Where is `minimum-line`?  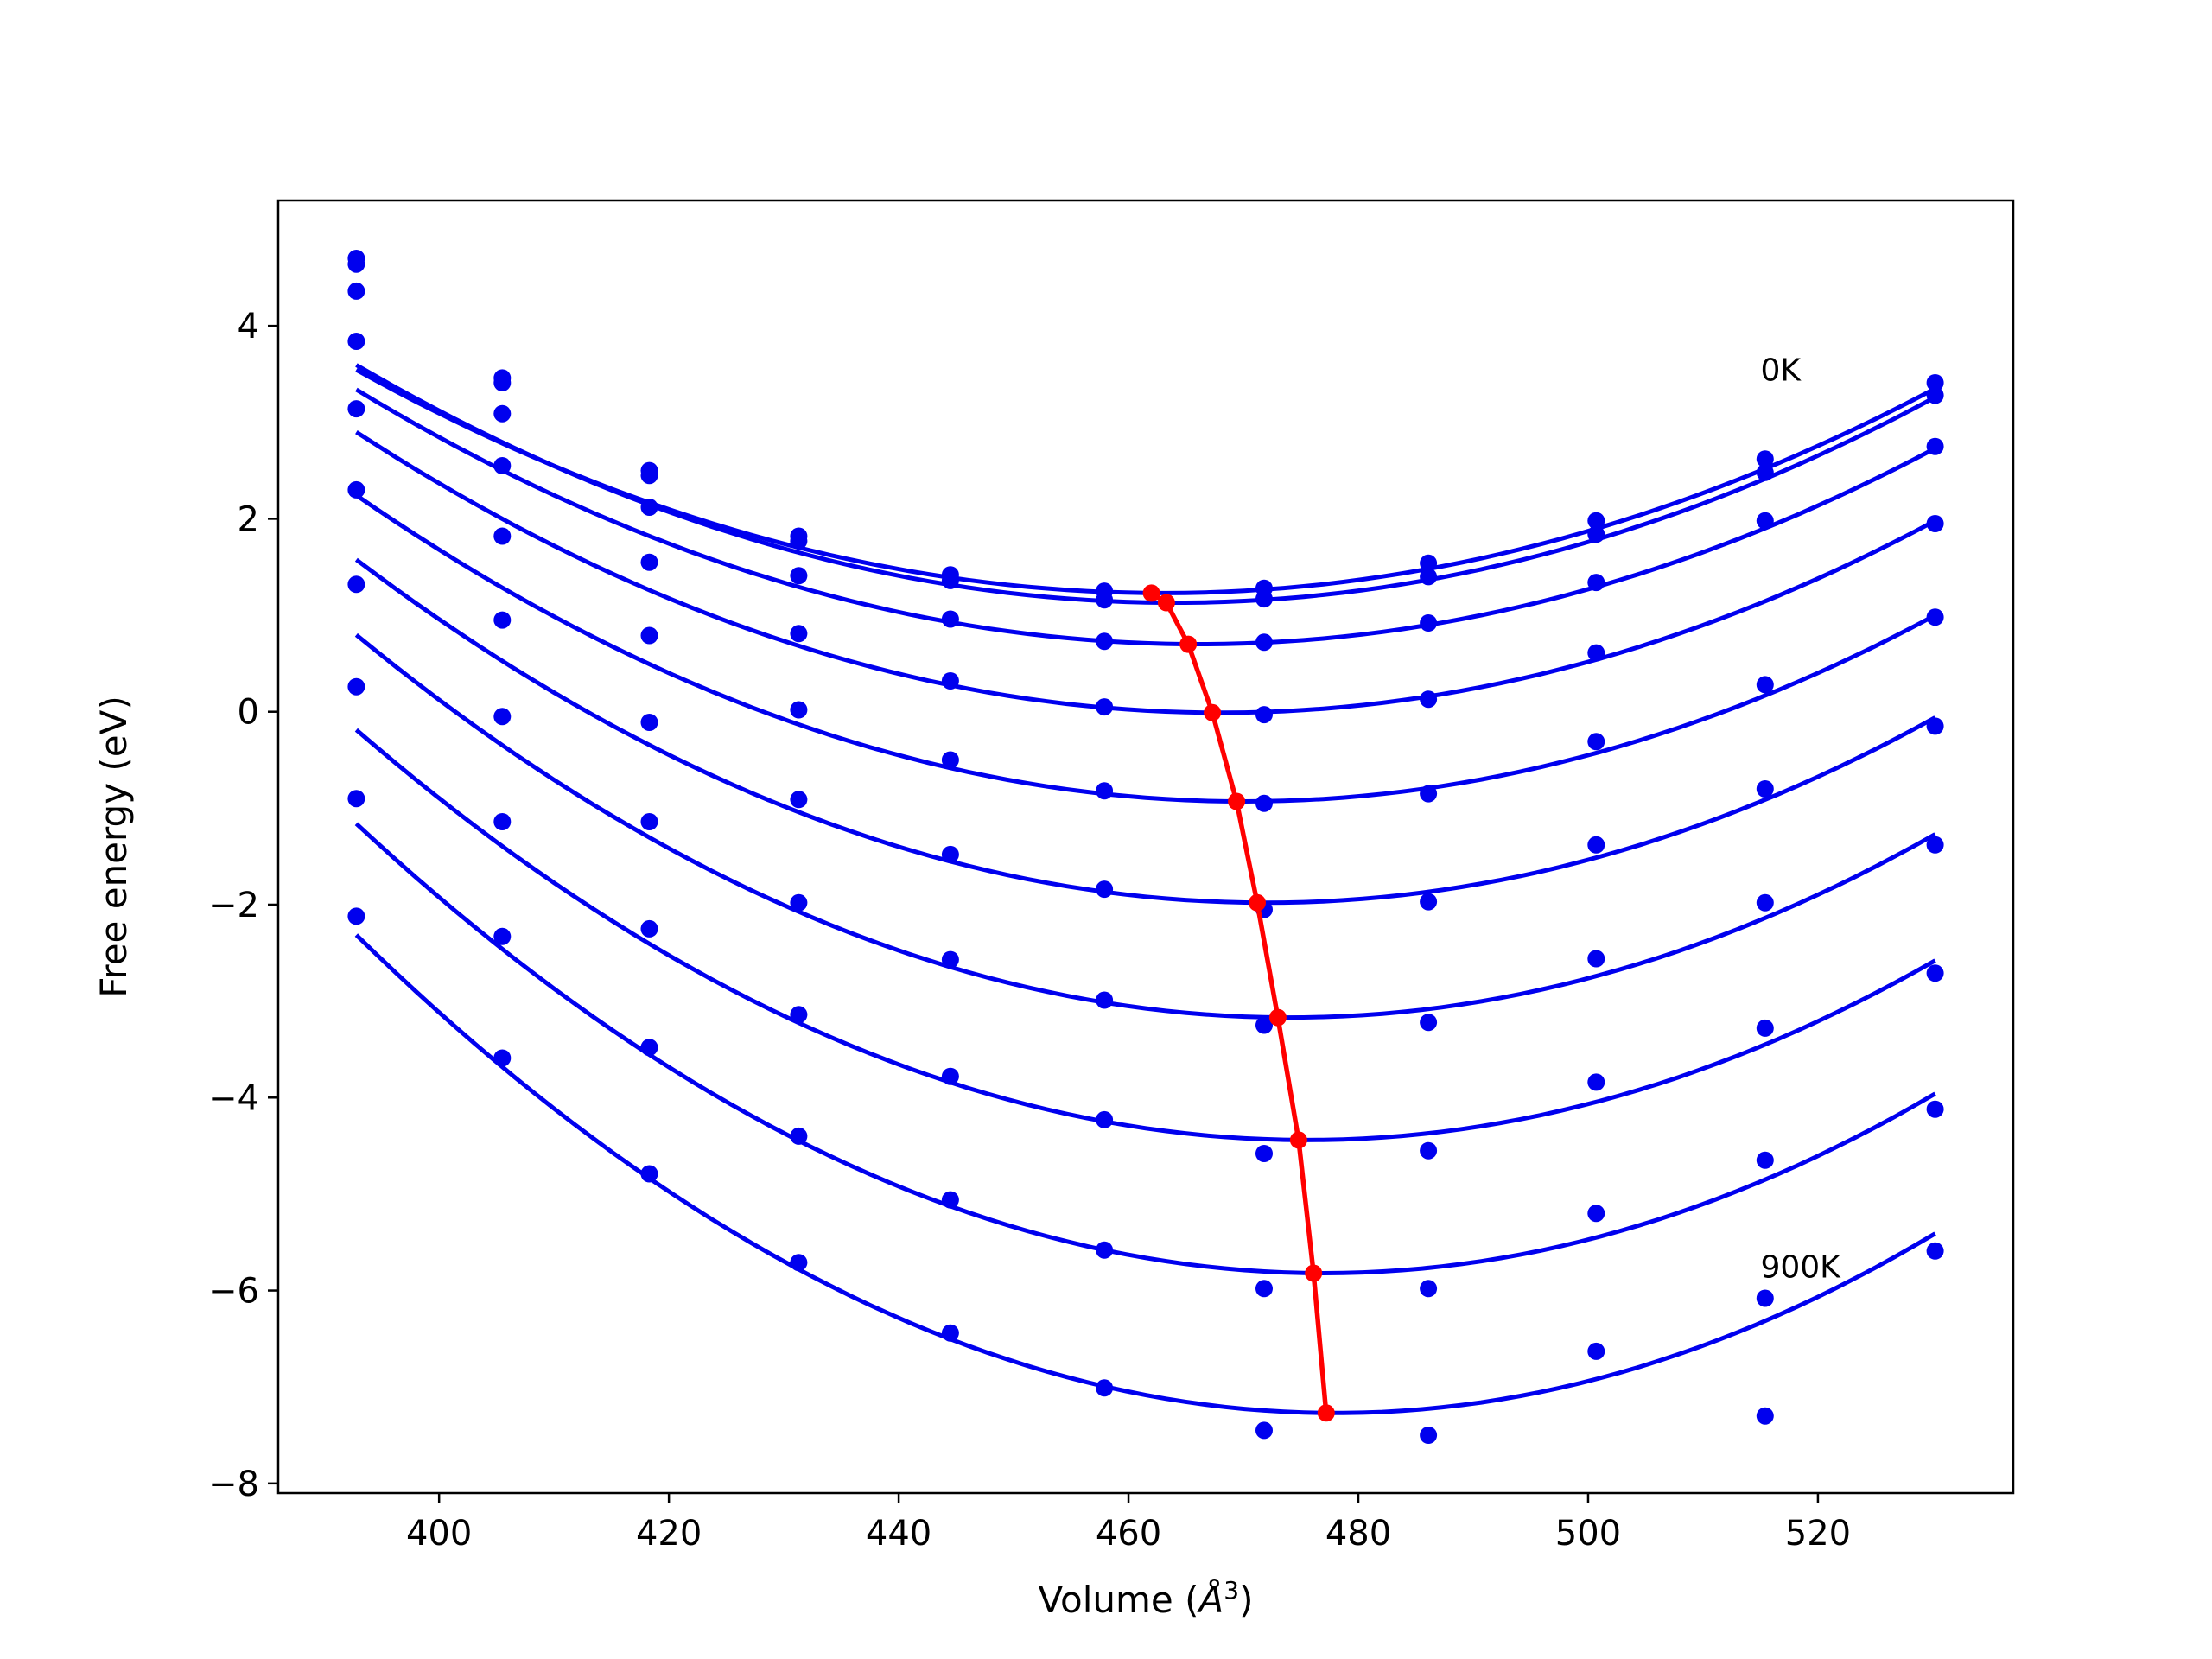
minimum-line is located at coordinates (1239, 1002).